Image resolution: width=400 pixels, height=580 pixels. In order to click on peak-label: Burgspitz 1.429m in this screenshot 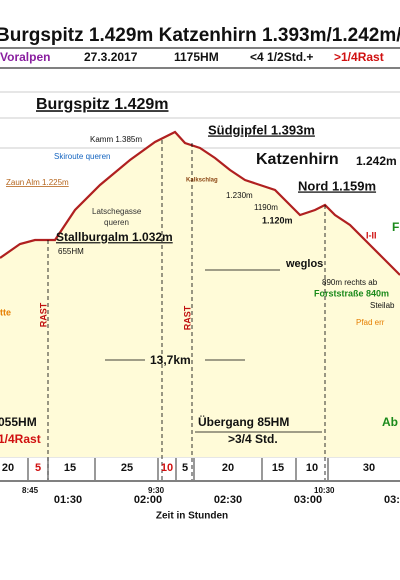, I will do `click(102, 104)`.